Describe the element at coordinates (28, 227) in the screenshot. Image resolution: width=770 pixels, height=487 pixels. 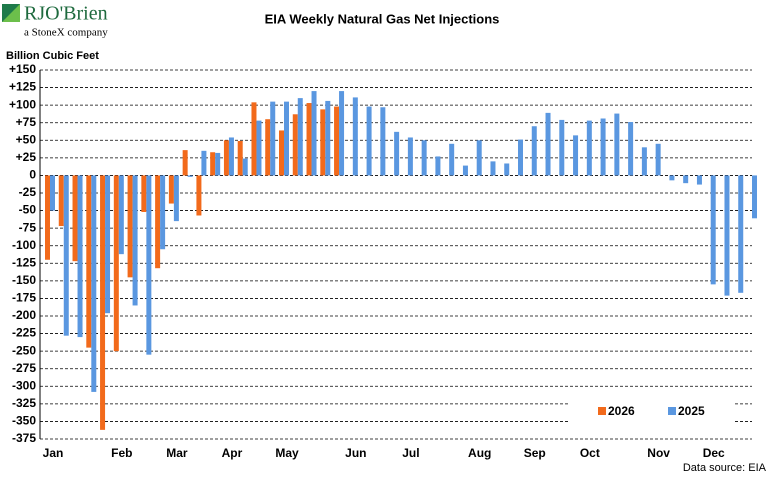
I see `y-tick-label: -75` at that location.